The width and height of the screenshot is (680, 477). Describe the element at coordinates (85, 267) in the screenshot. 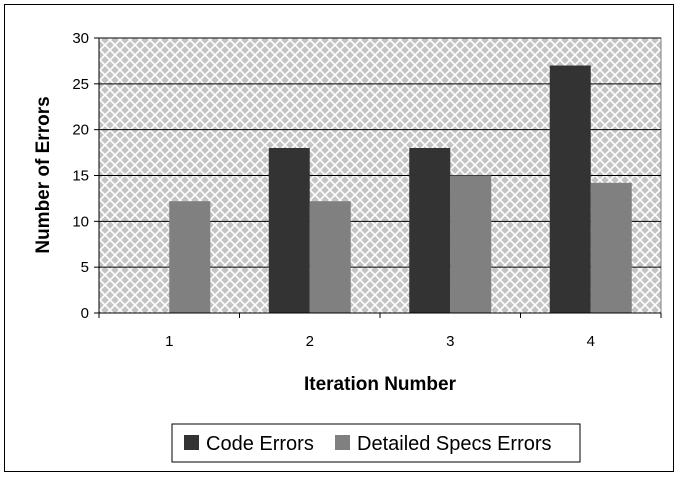

I see `y-tick-label-5: 5` at that location.